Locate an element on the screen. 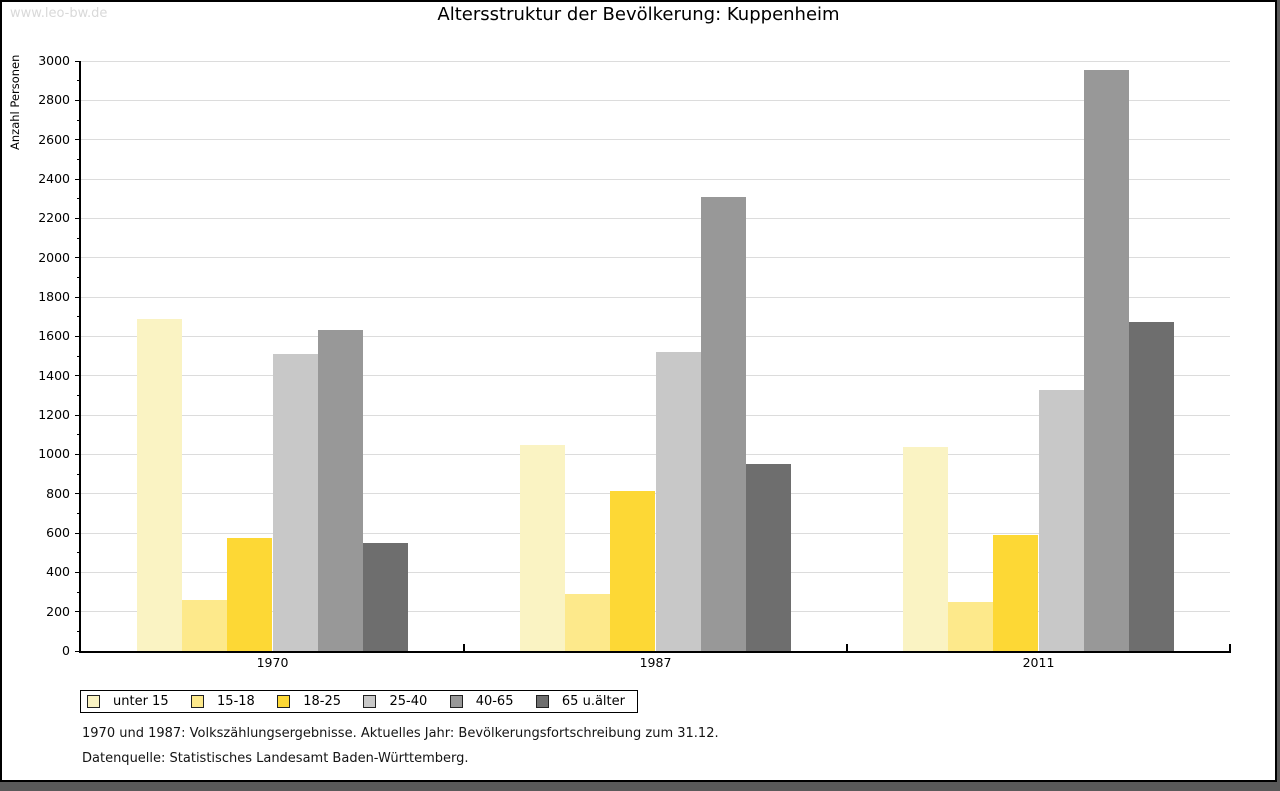  legend-label: 65 u.älter is located at coordinates (593, 701).